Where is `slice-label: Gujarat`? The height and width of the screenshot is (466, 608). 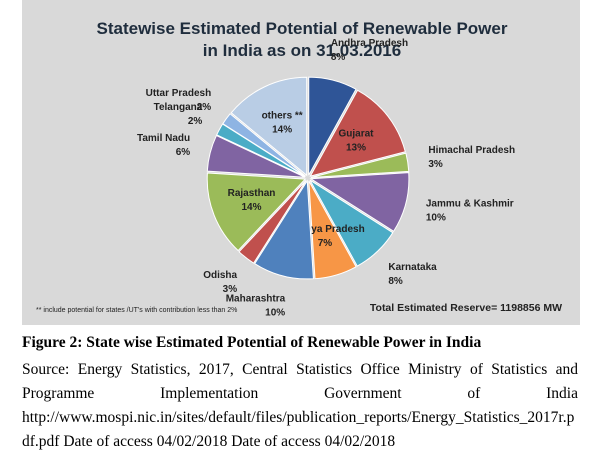 slice-label: Gujarat is located at coordinates (357, 133).